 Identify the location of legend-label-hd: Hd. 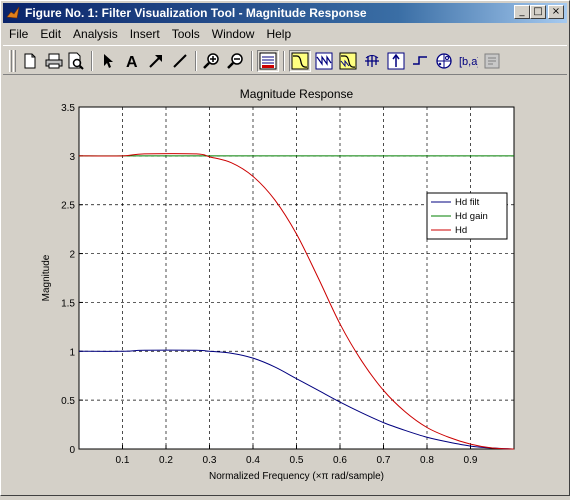
(461, 230).